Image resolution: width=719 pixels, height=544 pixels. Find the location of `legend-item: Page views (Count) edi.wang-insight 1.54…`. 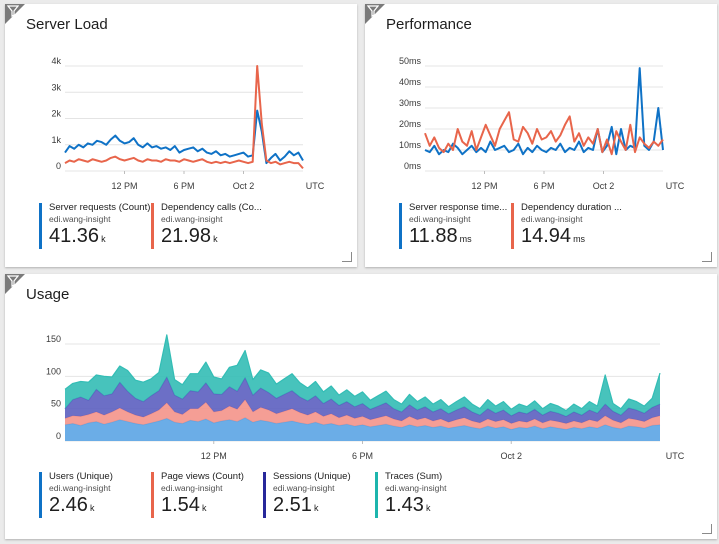

legend-item: Page views (Count) edi.wang-insight 1.54… is located at coordinates (207, 495).